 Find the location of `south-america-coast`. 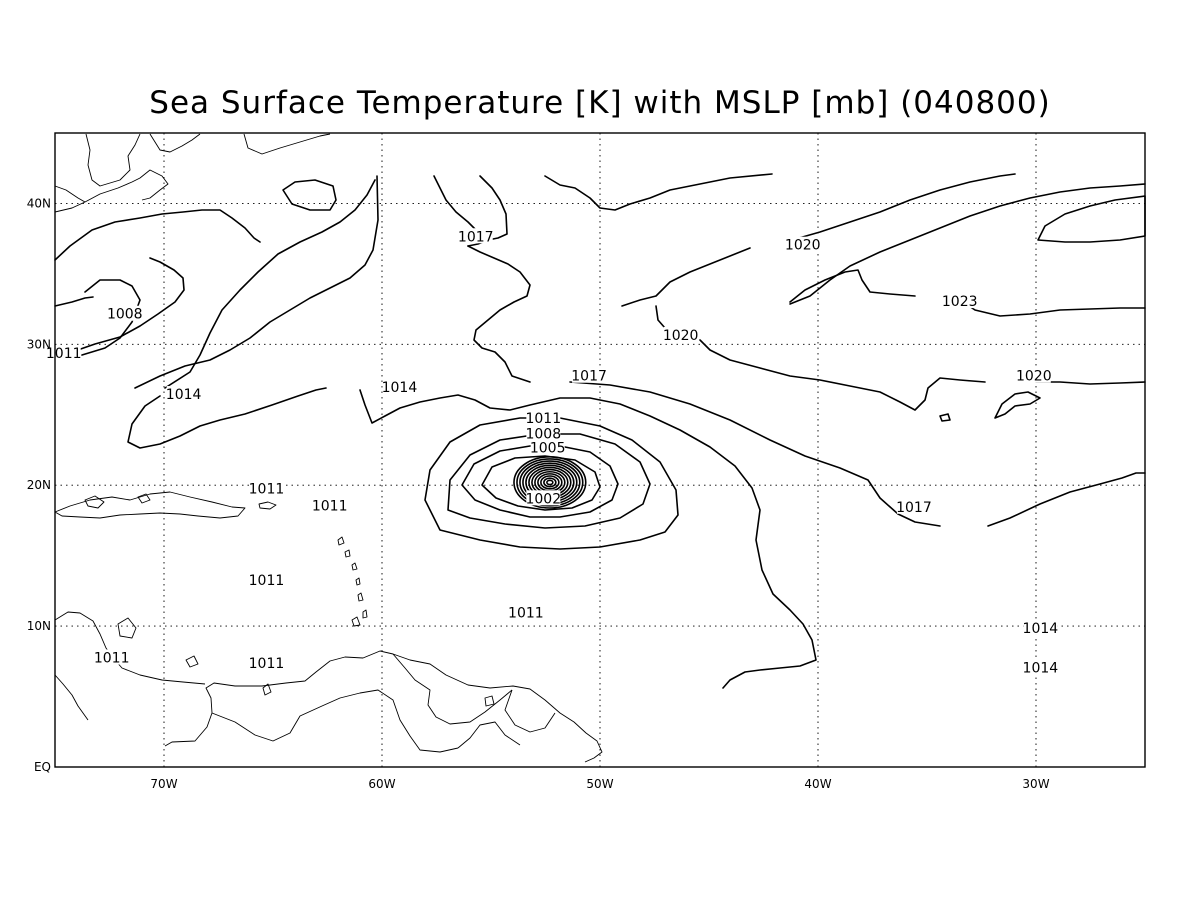

south-america-coast is located at coordinates (383, 706).